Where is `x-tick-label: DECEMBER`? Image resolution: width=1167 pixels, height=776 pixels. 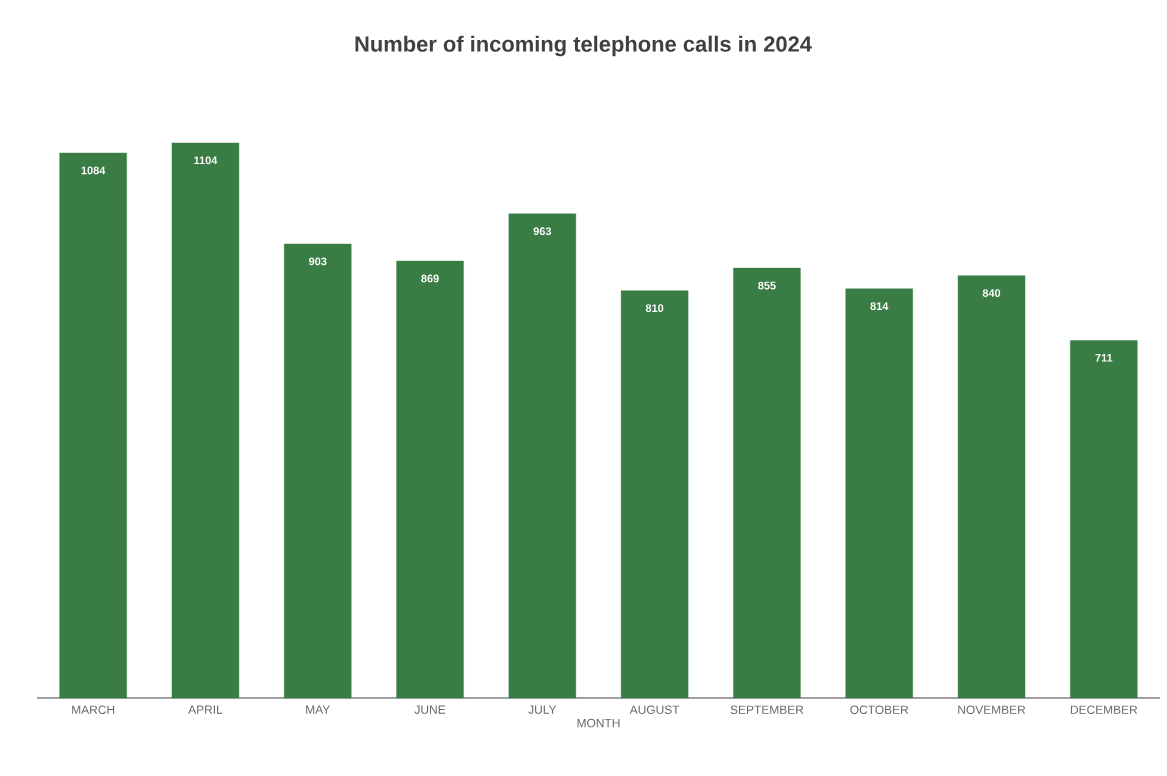
x-tick-label: DECEMBER is located at coordinates (1104, 709).